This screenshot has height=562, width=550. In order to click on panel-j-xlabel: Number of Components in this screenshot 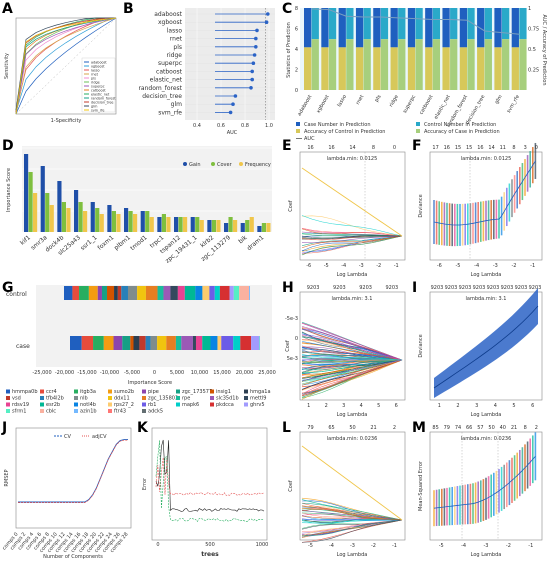, I will do `click(73, 557)`.